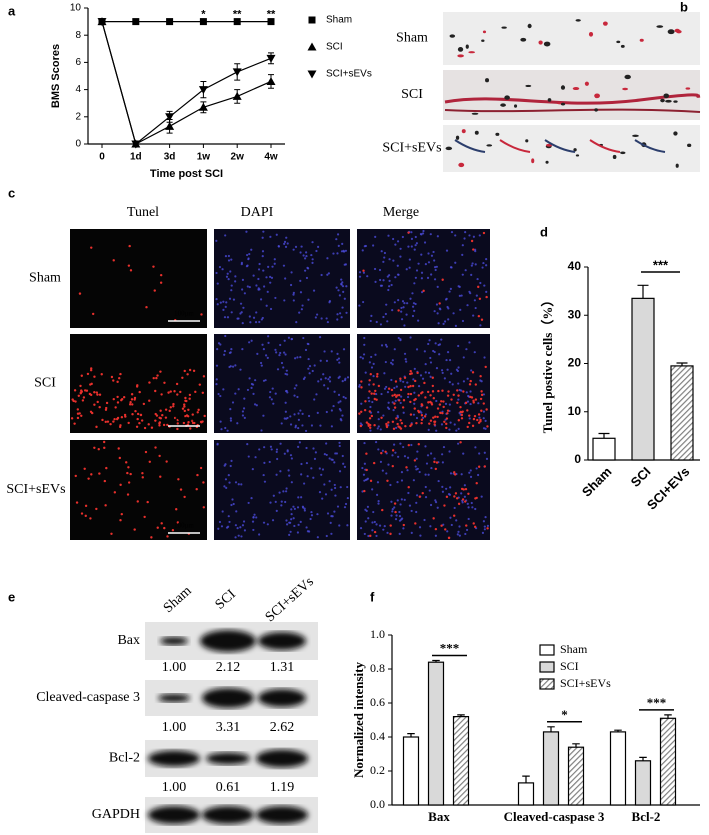 This screenshot has width=709, height=835. I want to click on protein-label: Bcl-2, so click(124, 758).